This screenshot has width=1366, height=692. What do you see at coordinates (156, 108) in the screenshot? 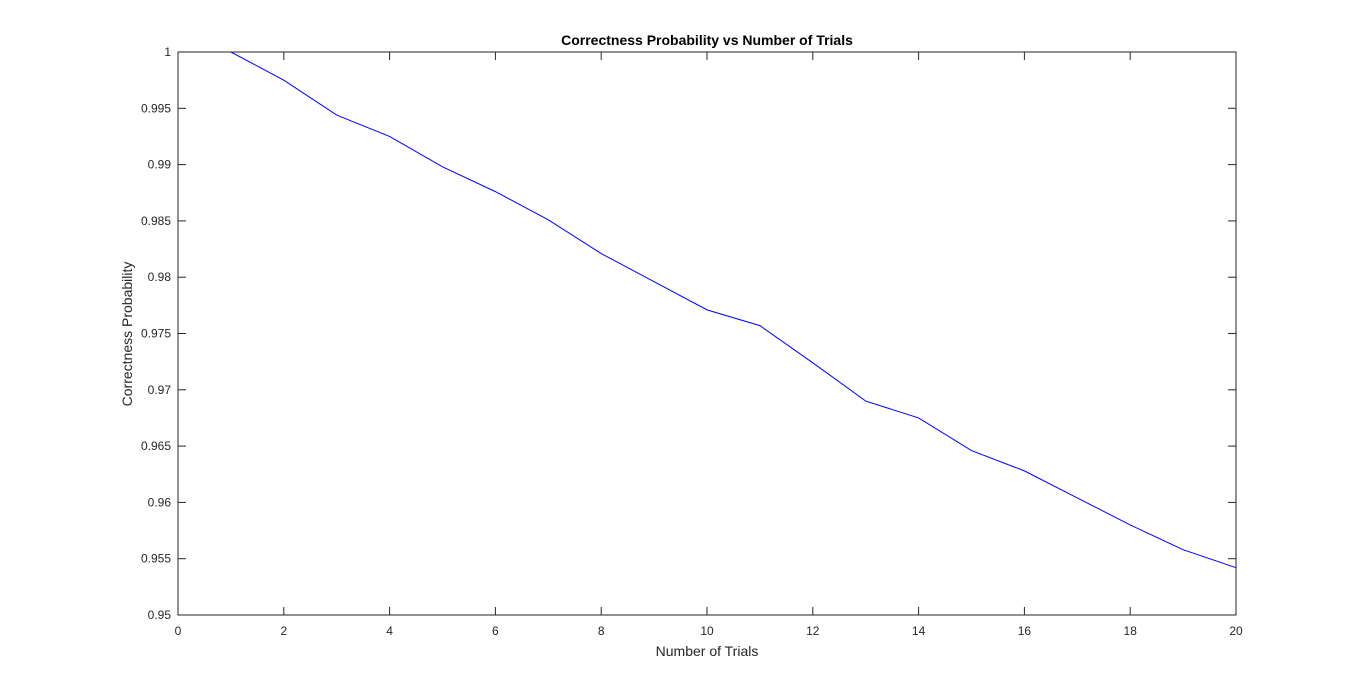
I see `y-tick-label: 0.995` at bounding box center [156, 108].